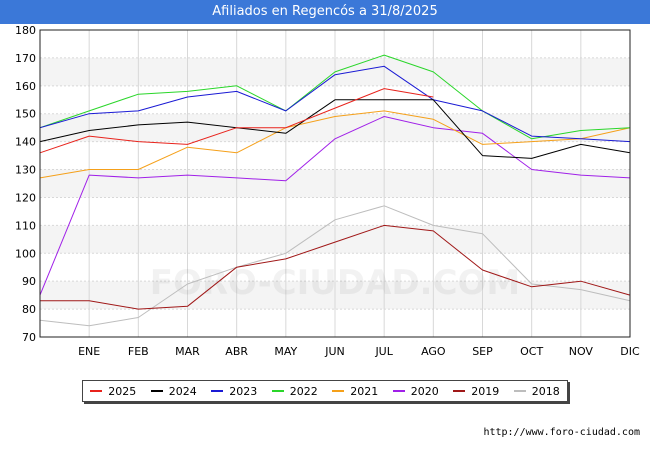 This screenshot has width=650, height=450. I want to click on y-tick-label: 100, so click(25, 253).